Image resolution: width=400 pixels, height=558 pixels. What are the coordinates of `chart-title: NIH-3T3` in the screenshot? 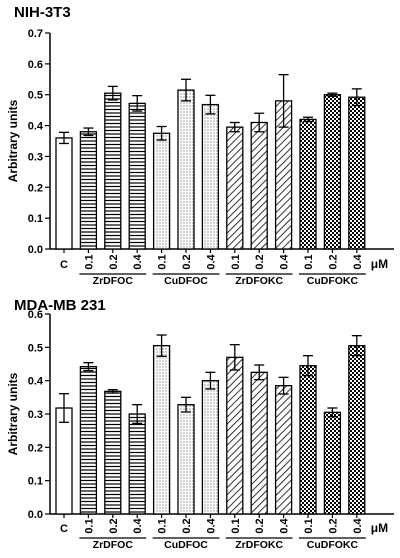 It's located at (42, 12).